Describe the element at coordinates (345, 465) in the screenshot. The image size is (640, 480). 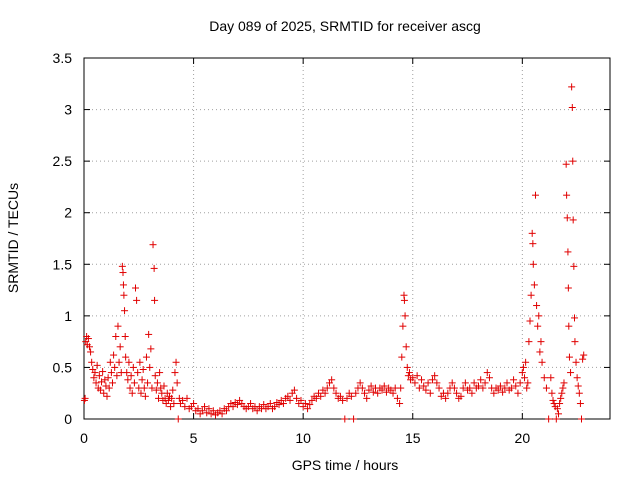
I see `x-axis-title: GPS time / hours` at that location.